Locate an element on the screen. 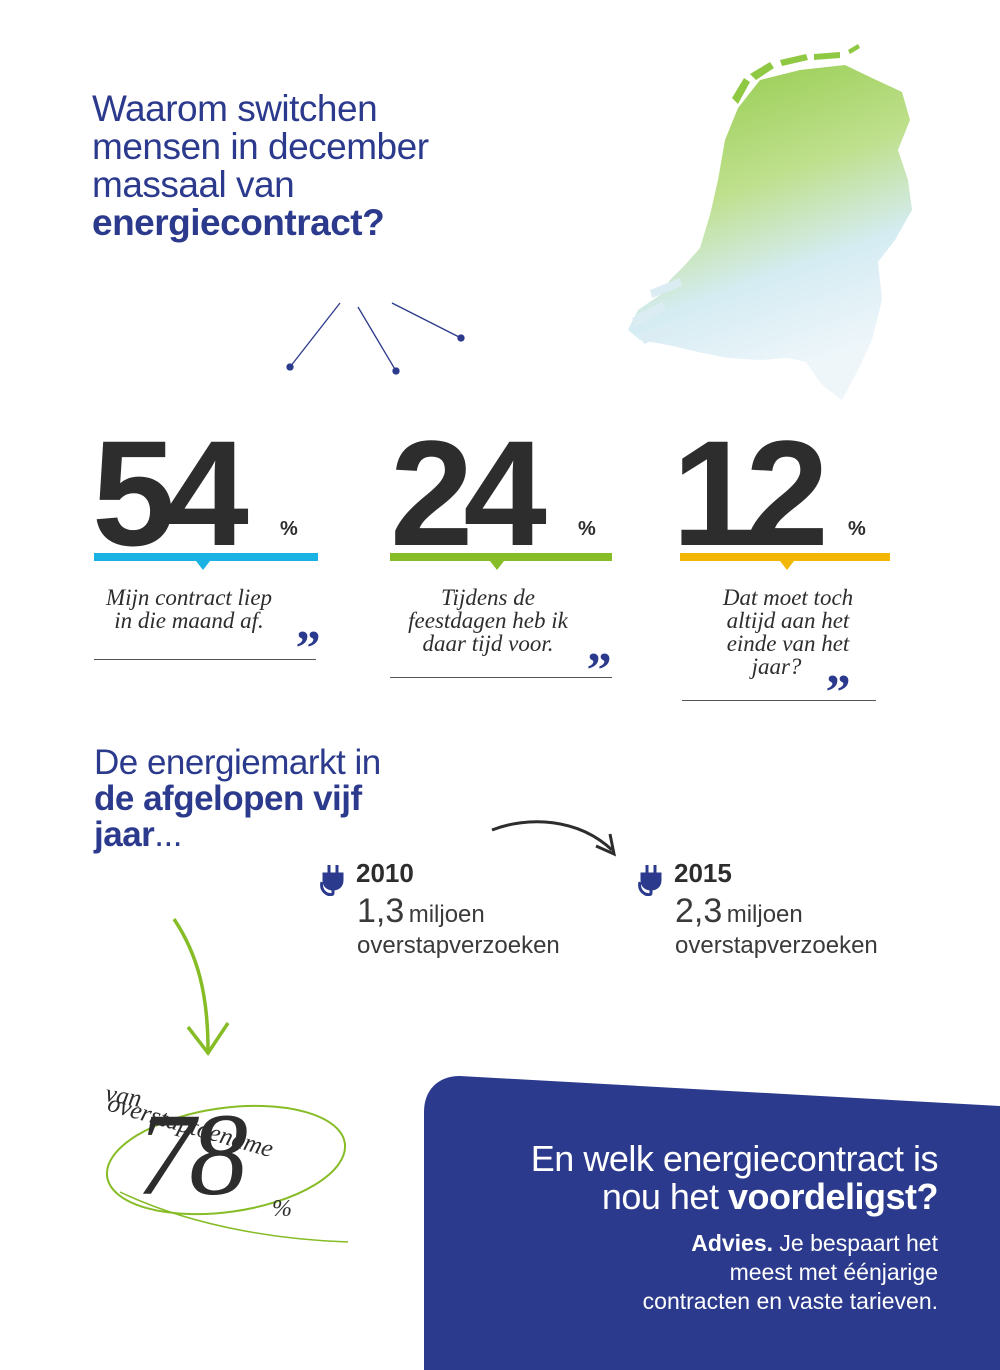  year-unit-2010: miljoen is located at coordinates (446, 914).